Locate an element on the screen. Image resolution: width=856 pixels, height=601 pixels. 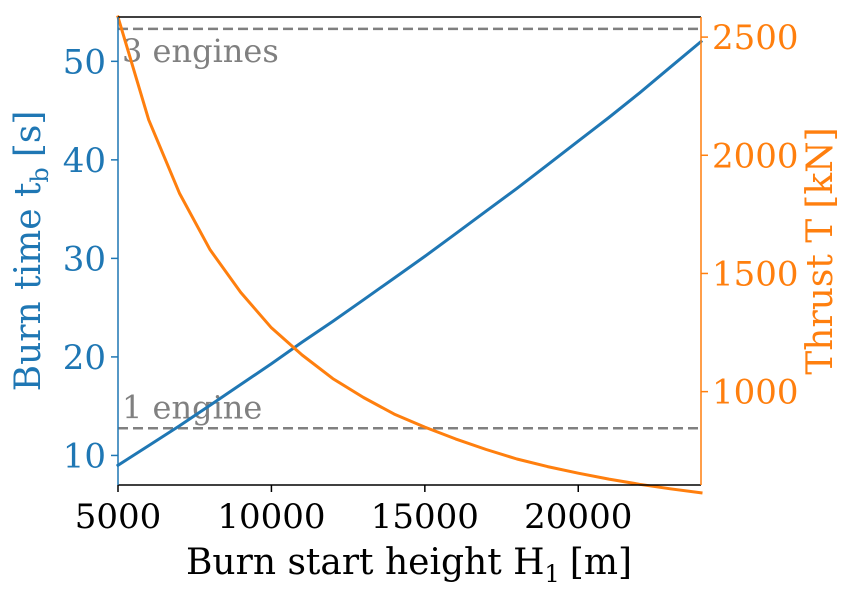
x-axis-title: Burn start height H1 [m] is located at coordinates (409, 565).